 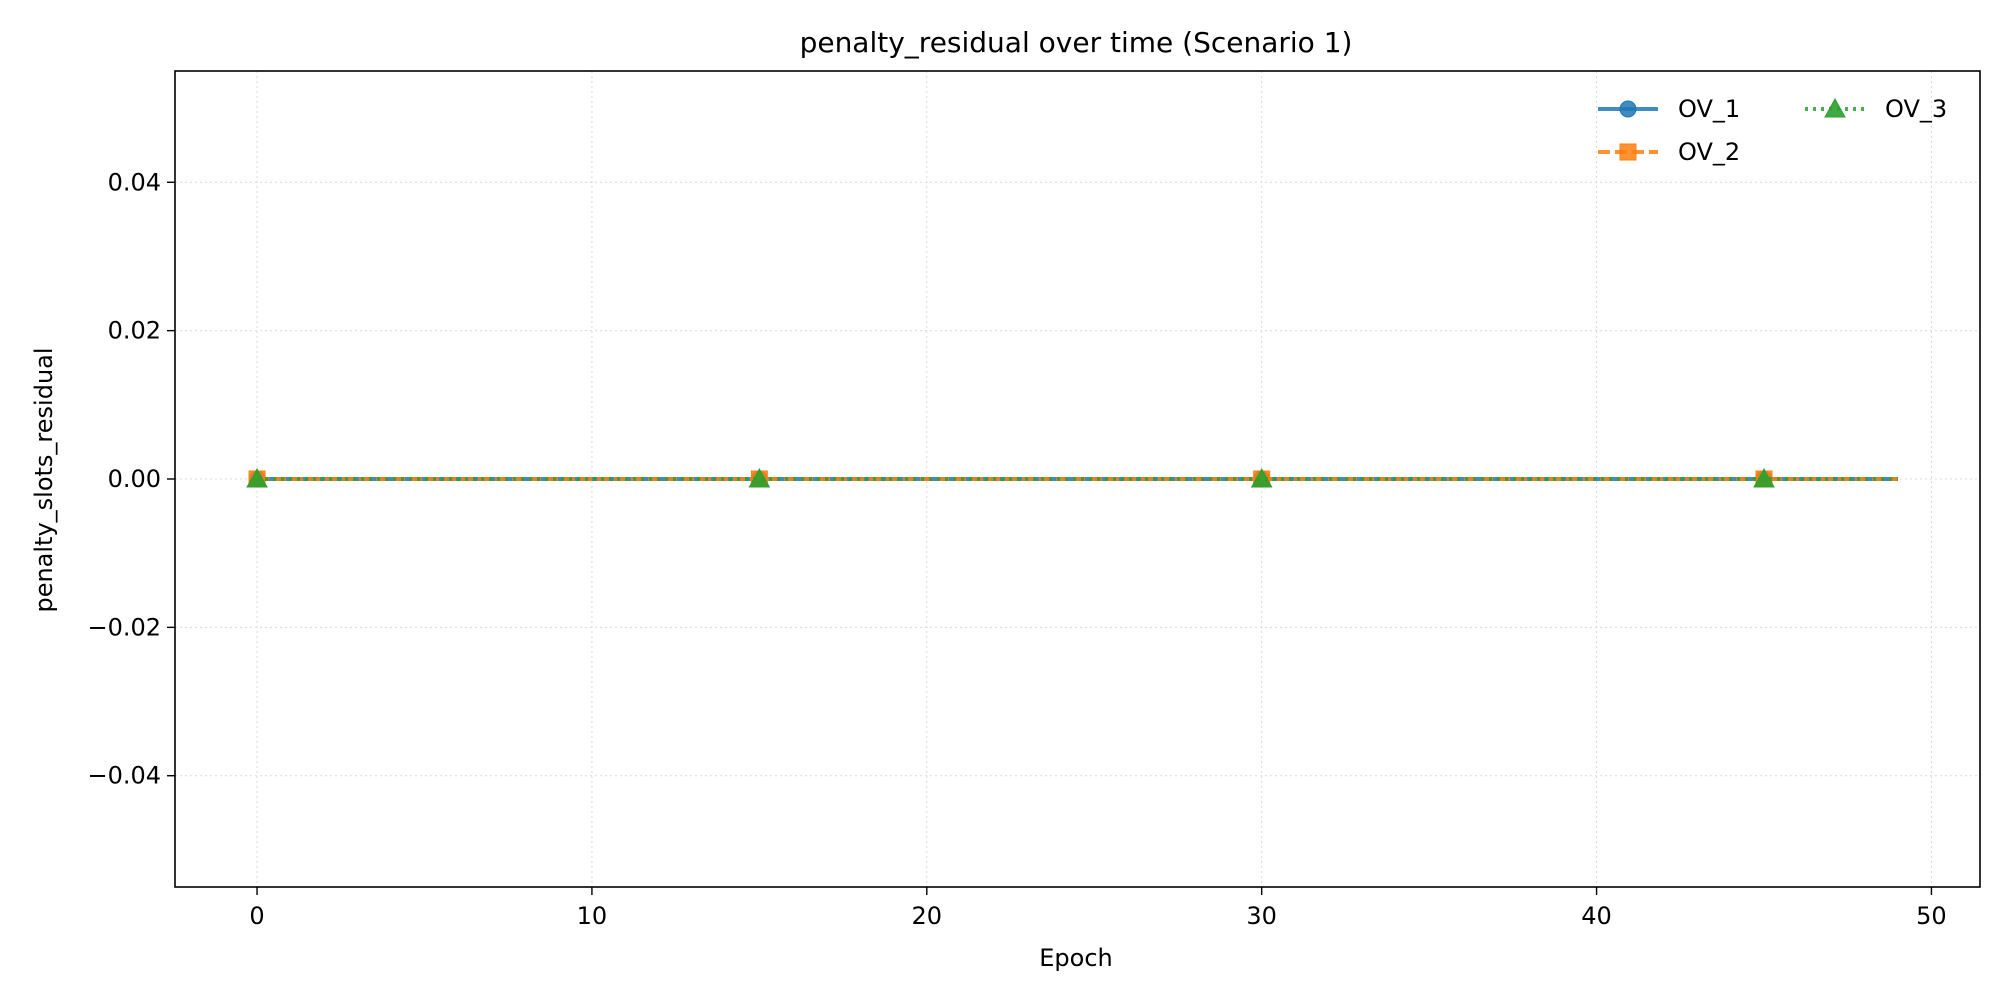 I want to click on x-tick-label: 10, so click(x=592, y=916).